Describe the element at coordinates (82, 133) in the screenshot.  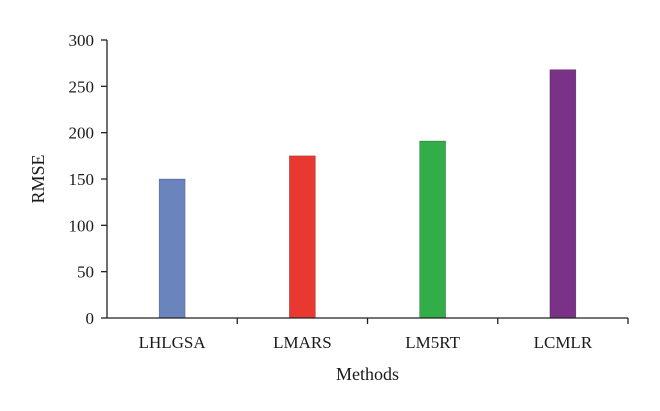
I see `y-tick-label: 200` at that location.